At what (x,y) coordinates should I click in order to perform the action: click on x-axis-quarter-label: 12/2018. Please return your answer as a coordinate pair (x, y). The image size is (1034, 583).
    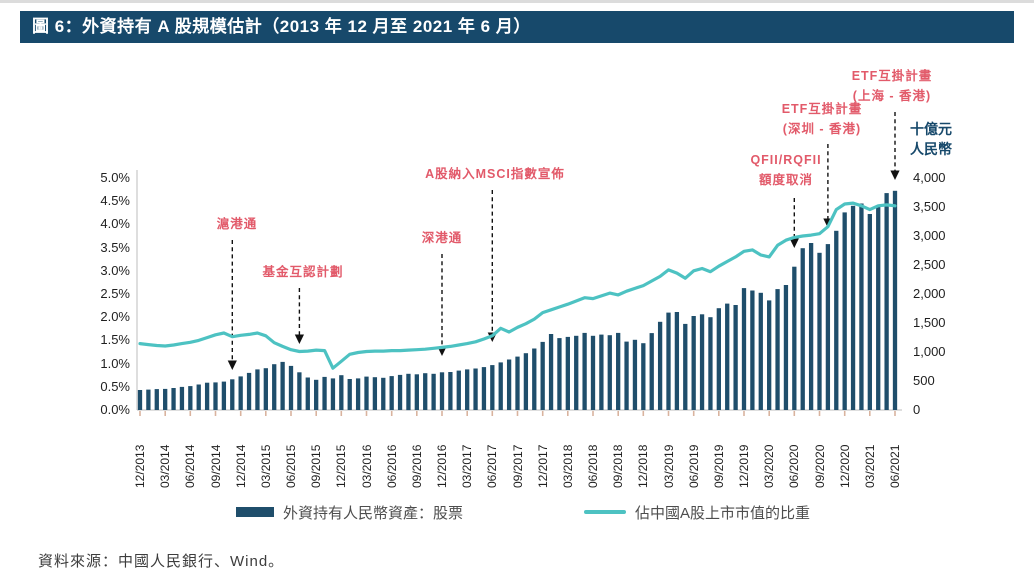
    Looking at the image, I should click on (643, 466).